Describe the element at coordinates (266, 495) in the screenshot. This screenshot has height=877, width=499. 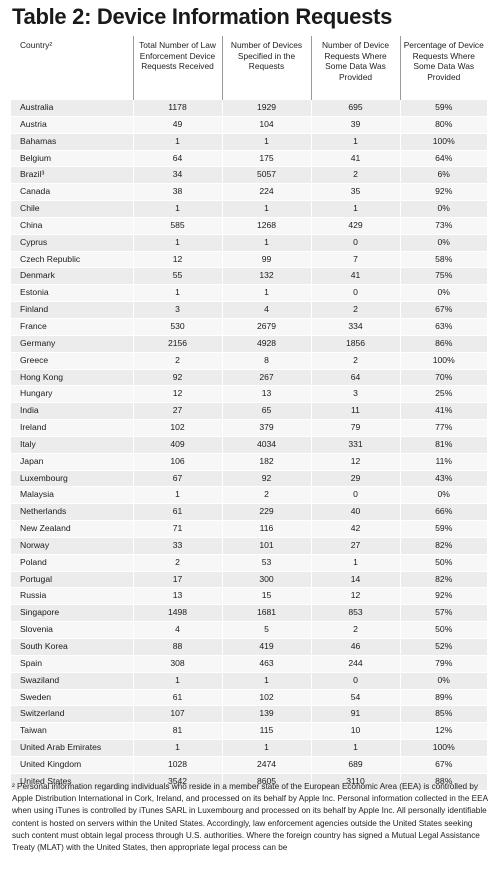
I see `devices-specified-cell: 2` at that location.